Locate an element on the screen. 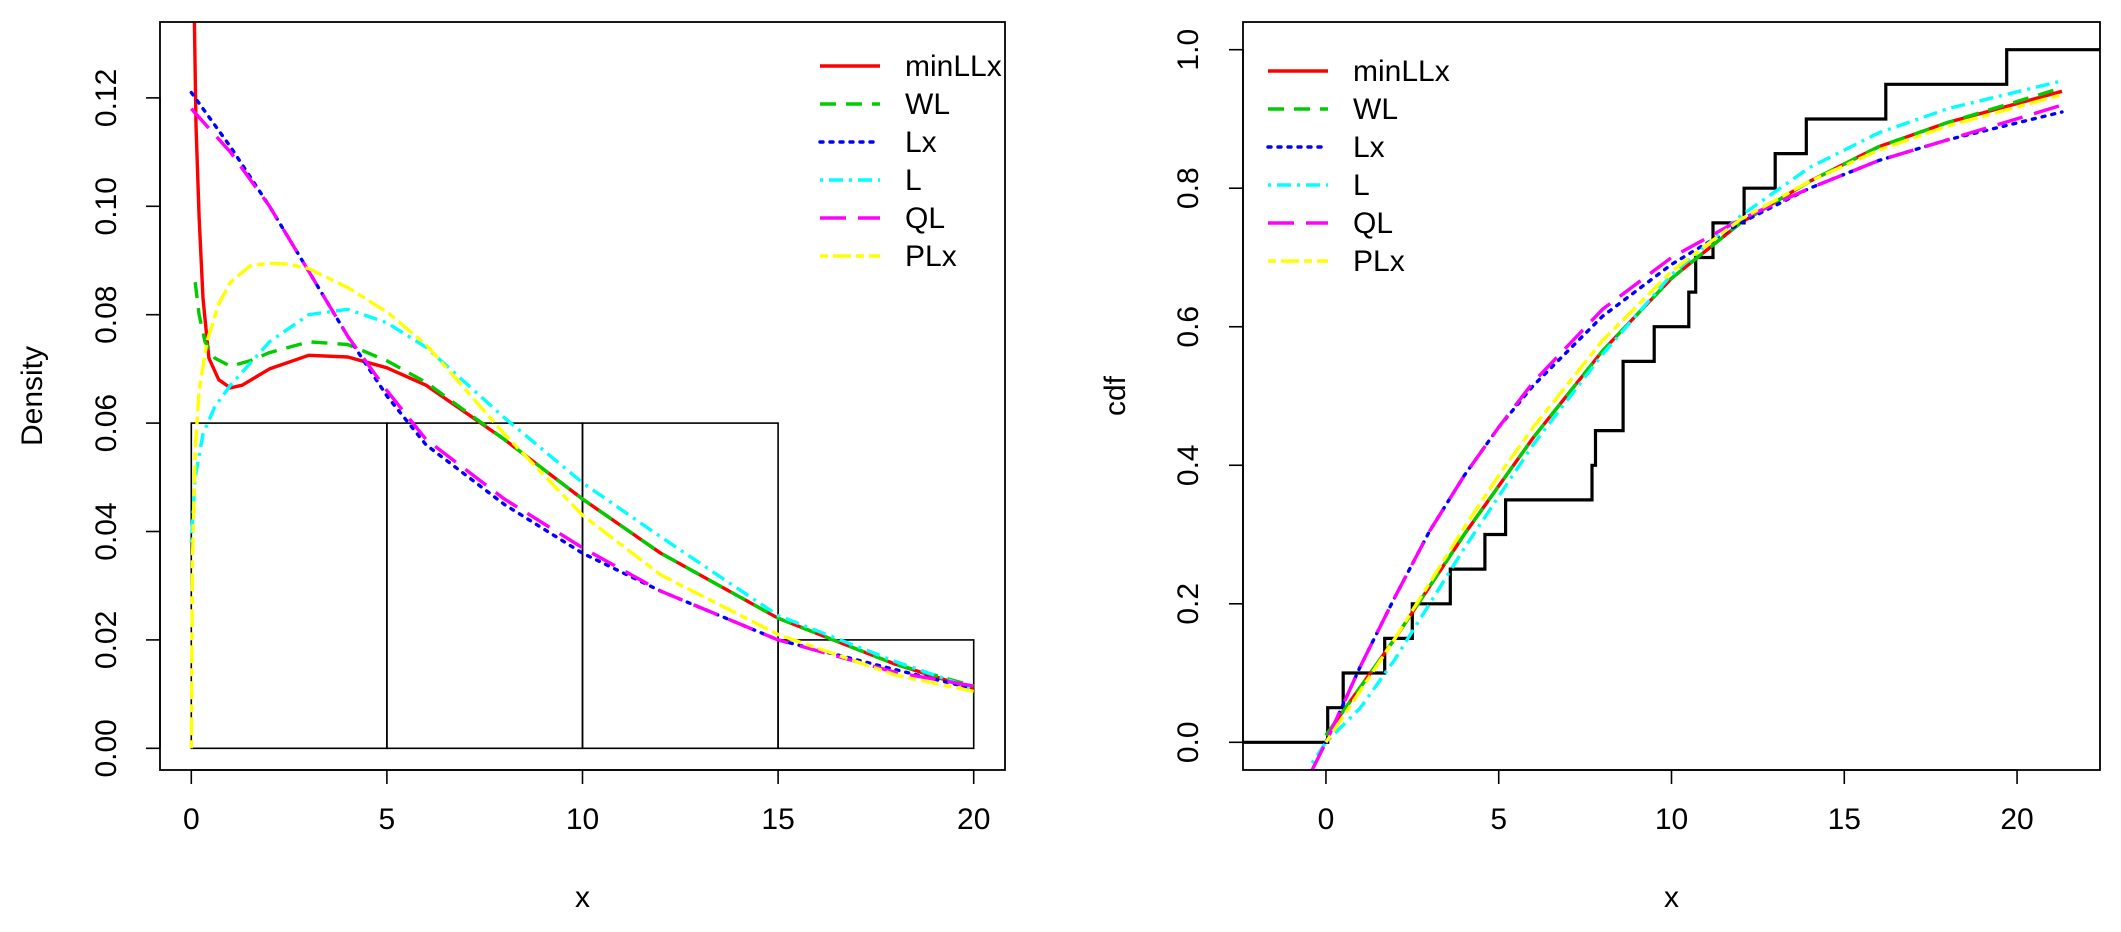 The image size is (2121, 932). y-tick-label: 0.4 is located at coordinates (1188, 465).